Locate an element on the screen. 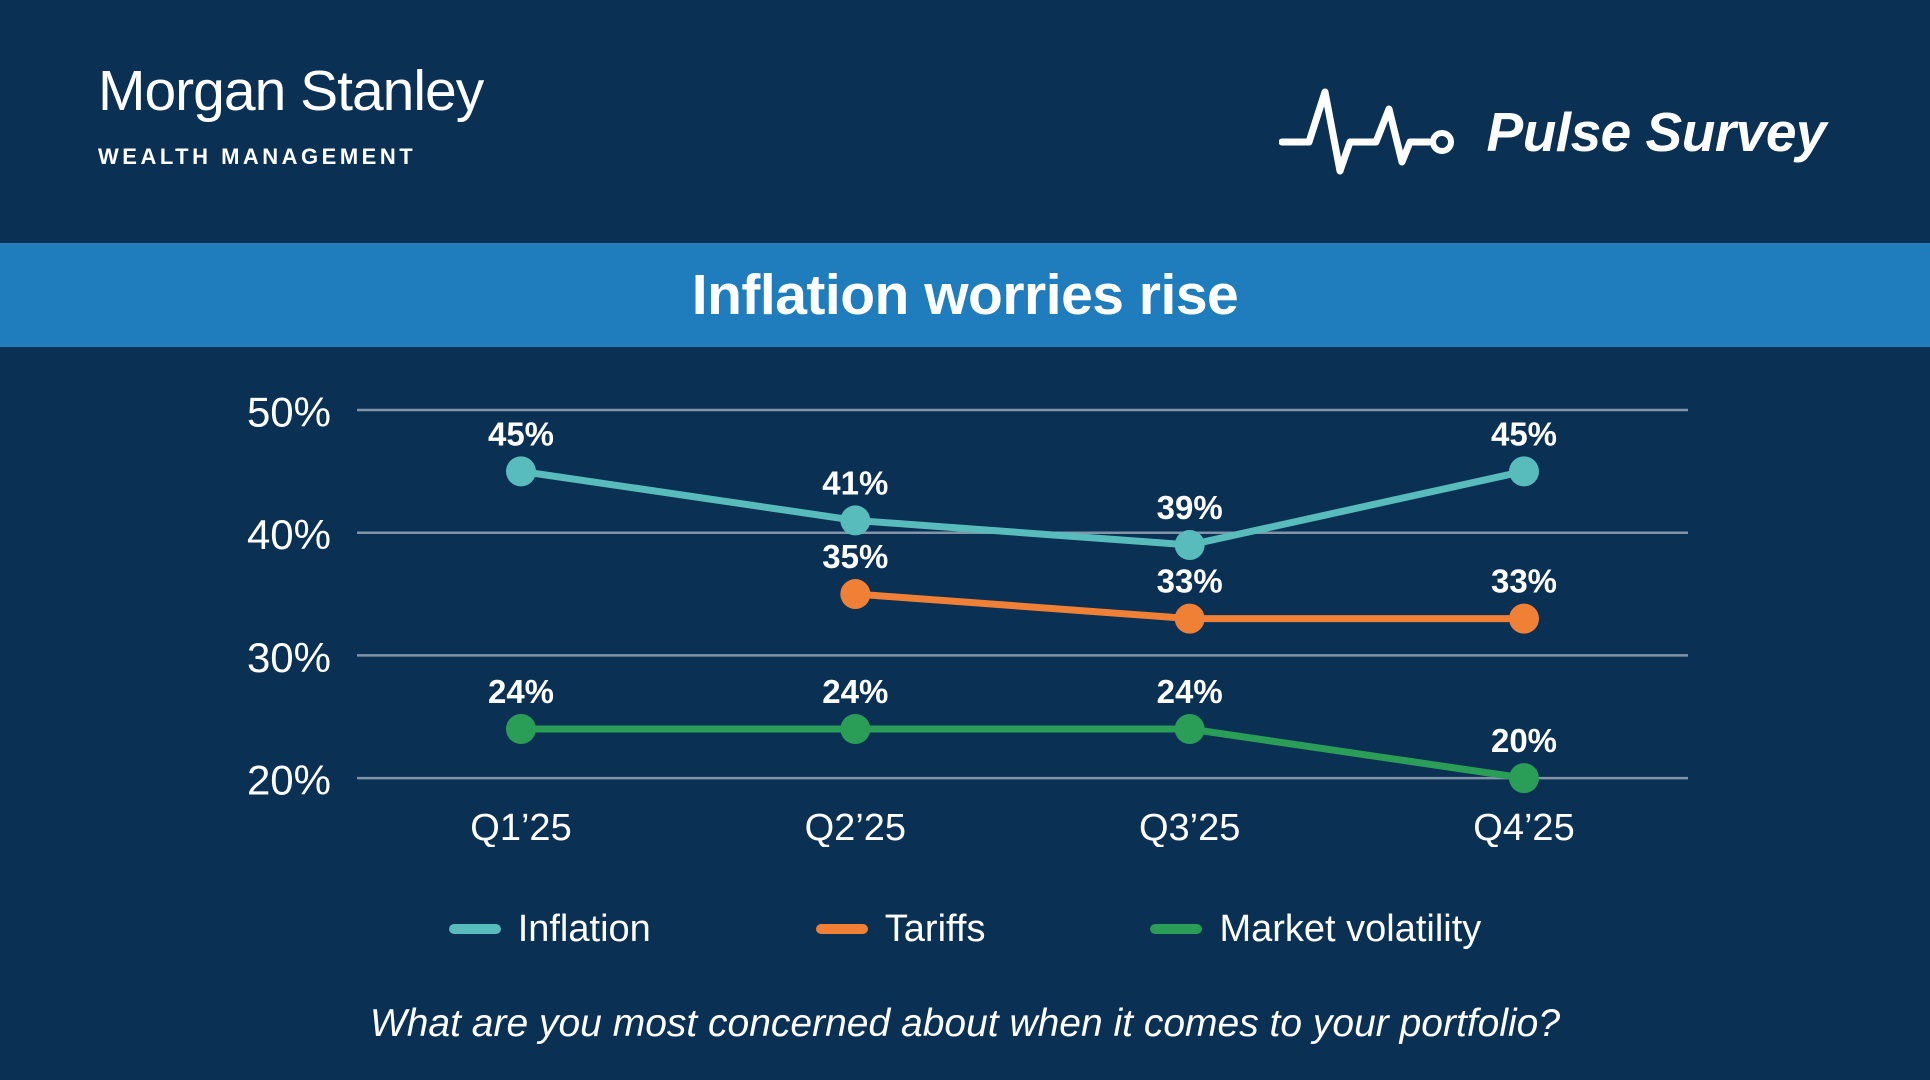 The height and width of the screenshot is (1080, 1930). market-volatility-value-label: 20% is located at coordinates (1524, 740).